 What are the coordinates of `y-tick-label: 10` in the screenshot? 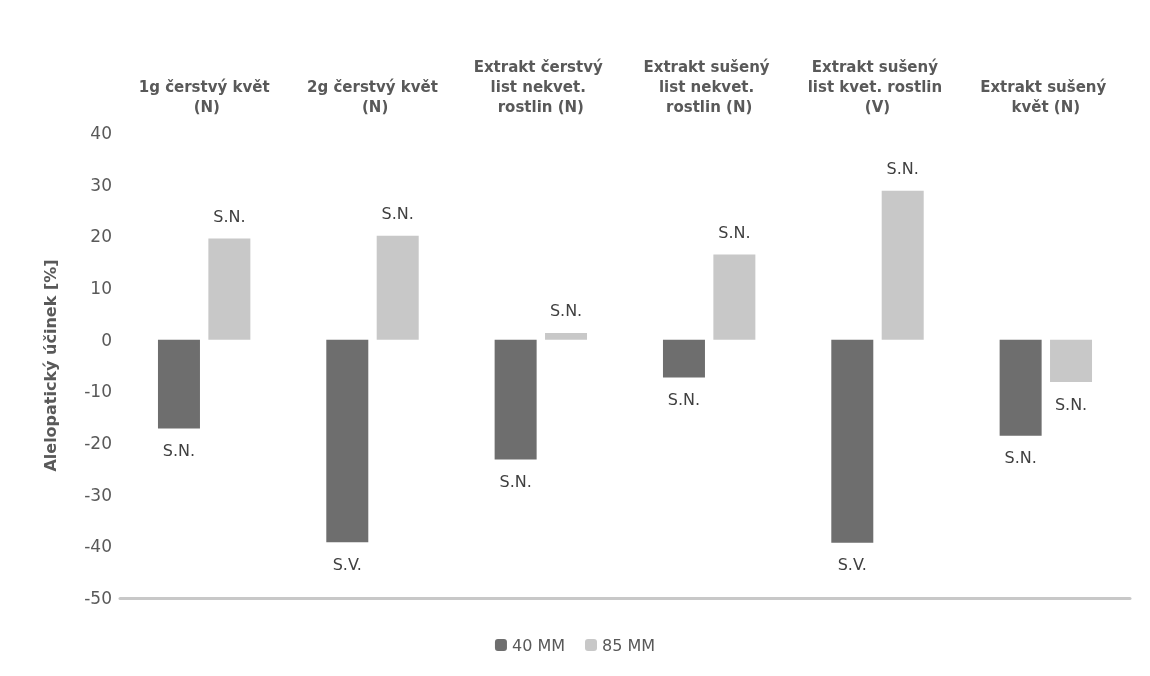 It's located at (101, 288).